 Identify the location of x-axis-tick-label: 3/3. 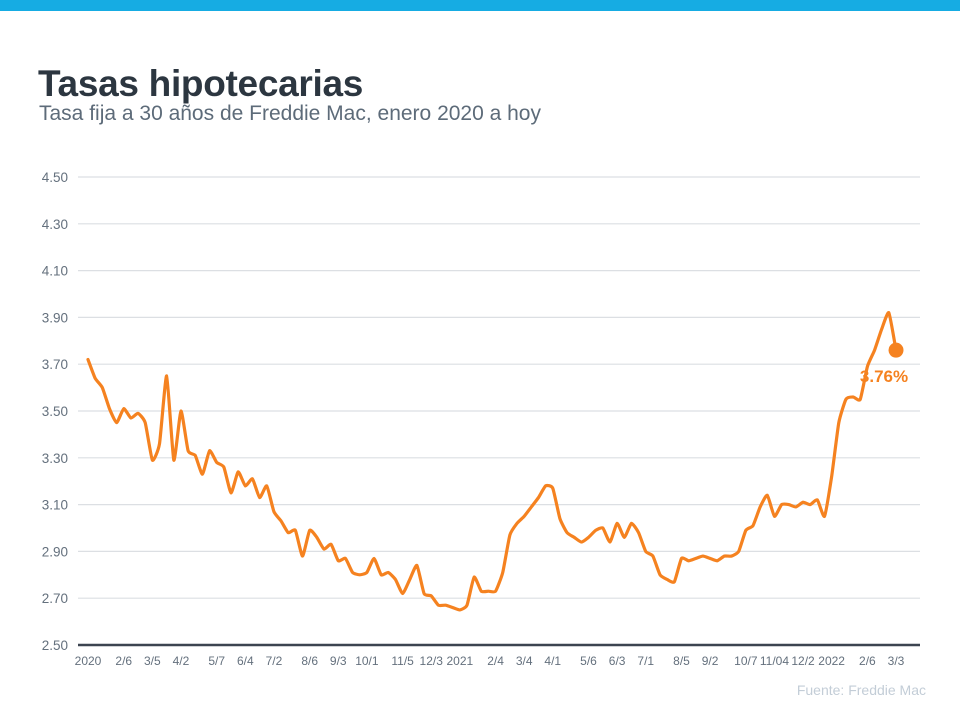
(896, 661).